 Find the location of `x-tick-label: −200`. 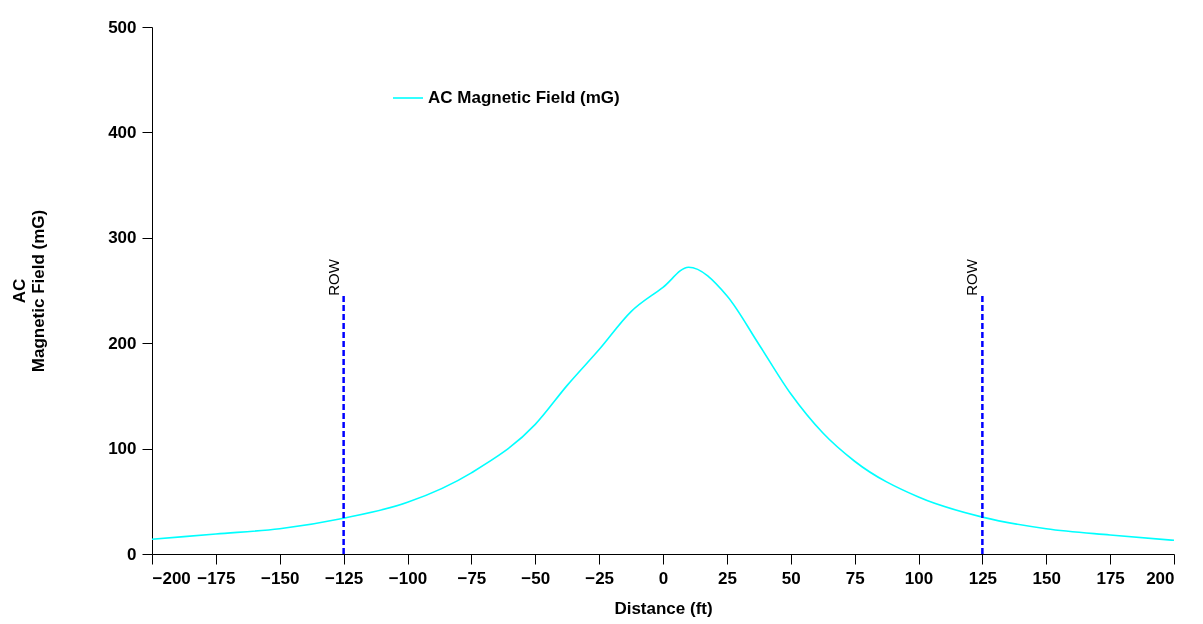

x-tick-label: −200 is located at coordinates (171, 578).